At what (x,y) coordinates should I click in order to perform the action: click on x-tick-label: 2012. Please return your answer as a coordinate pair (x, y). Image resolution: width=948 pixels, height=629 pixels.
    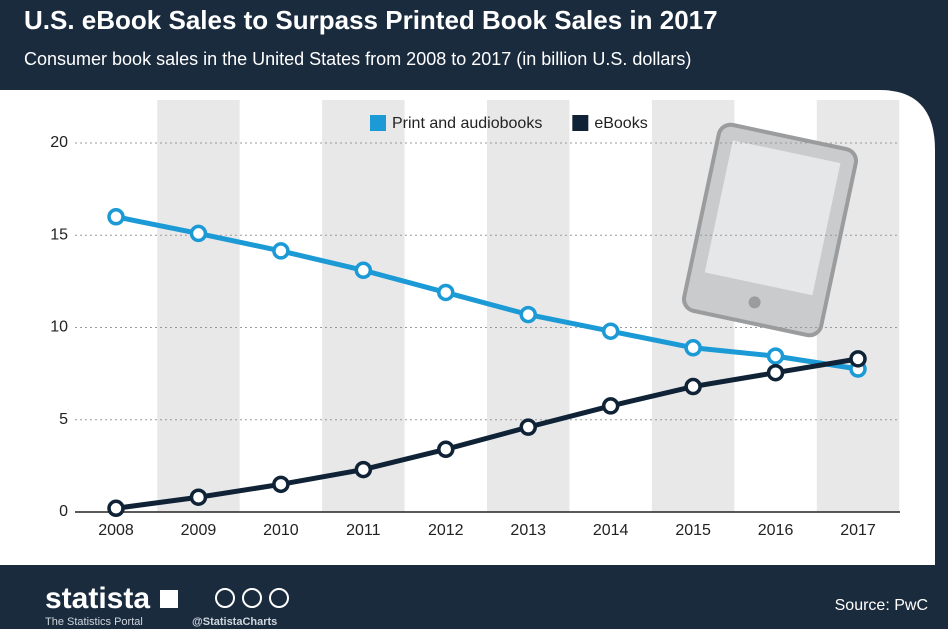
    Looking at the image, I should click on (446, 530).